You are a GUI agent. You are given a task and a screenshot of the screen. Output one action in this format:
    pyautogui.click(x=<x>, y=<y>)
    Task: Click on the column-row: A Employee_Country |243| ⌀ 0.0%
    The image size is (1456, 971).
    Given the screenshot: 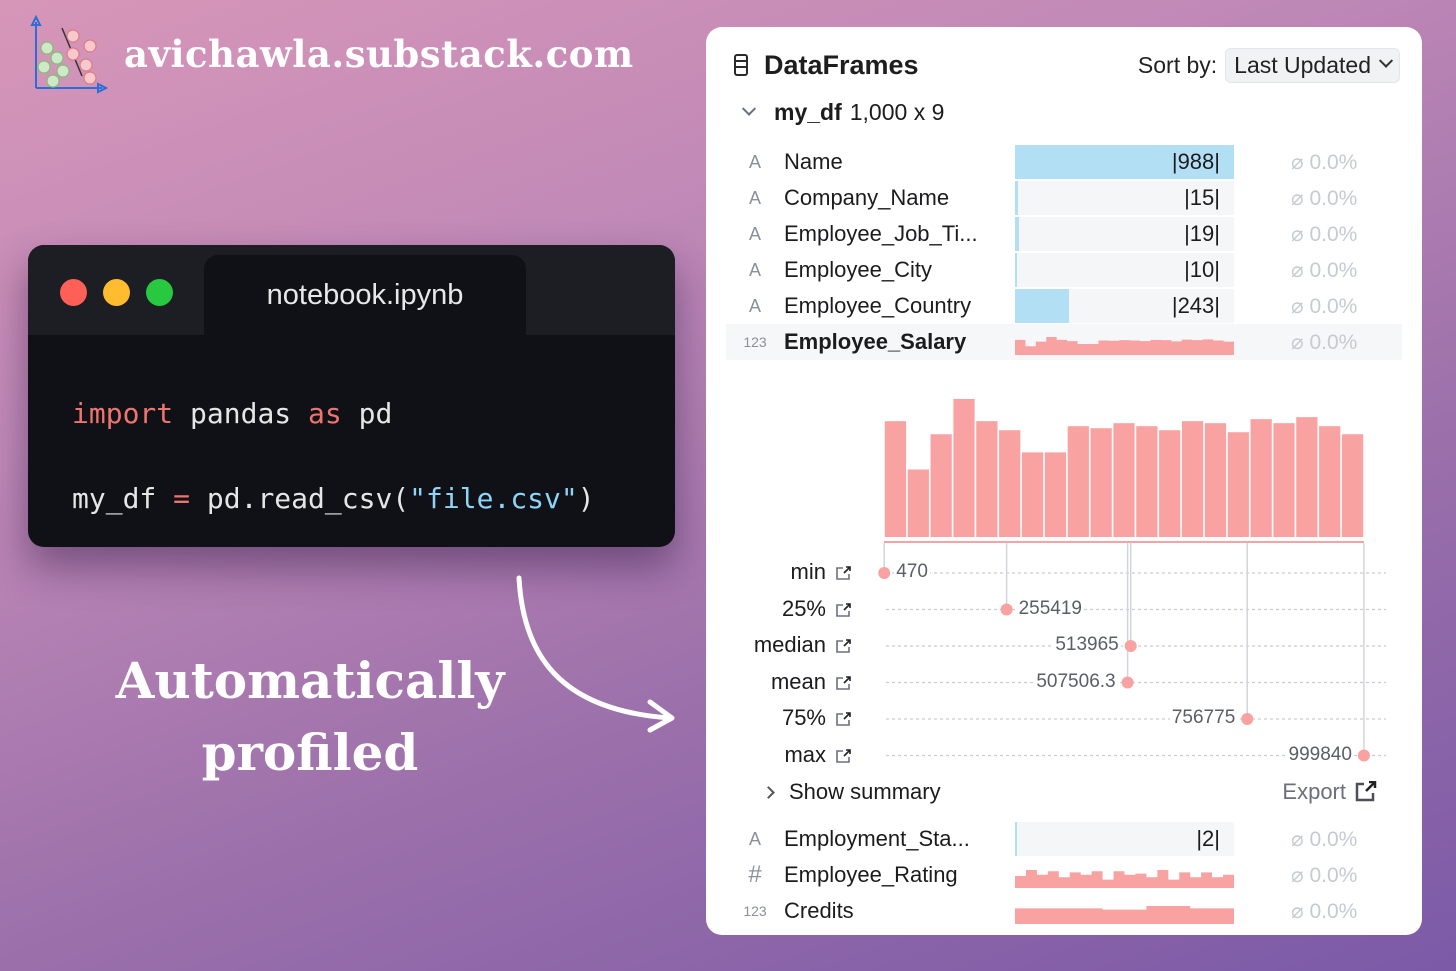 What is the action you would take?
    pyautogui.click(x=1064, y=306)
    